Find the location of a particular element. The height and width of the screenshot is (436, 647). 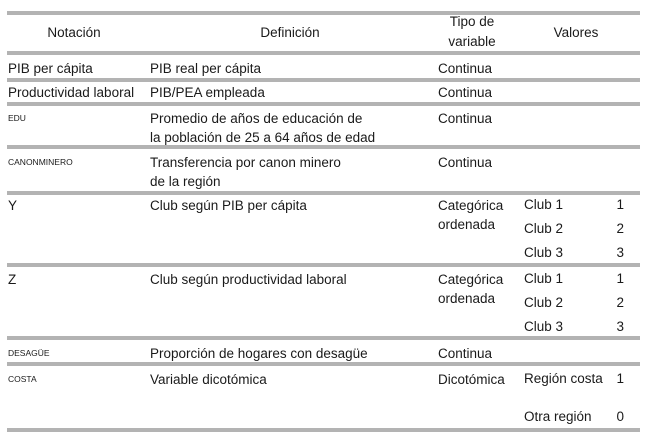

definition-cell-line: Club según PIB per cápita is located at coordinates (228, 205).